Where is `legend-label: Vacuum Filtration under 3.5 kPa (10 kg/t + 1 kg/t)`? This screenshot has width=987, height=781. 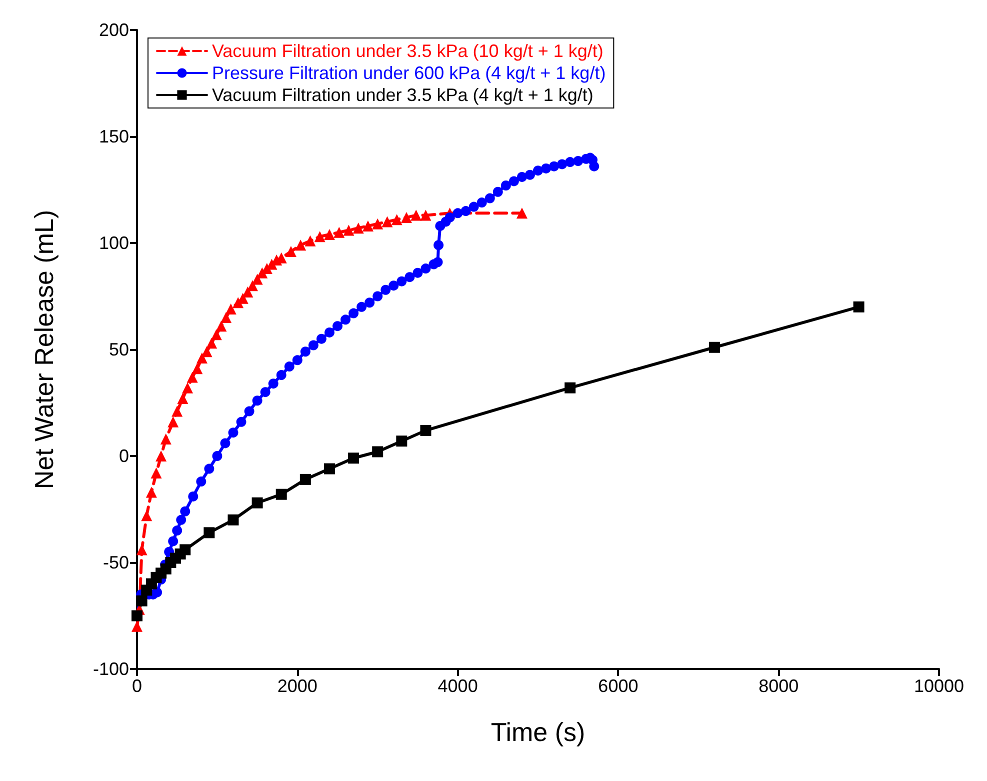 legend-label: Vacuum Filtration under 3.5 kPa (10 kg/t + 1 kg/t) is located at coordinates (408, 51).